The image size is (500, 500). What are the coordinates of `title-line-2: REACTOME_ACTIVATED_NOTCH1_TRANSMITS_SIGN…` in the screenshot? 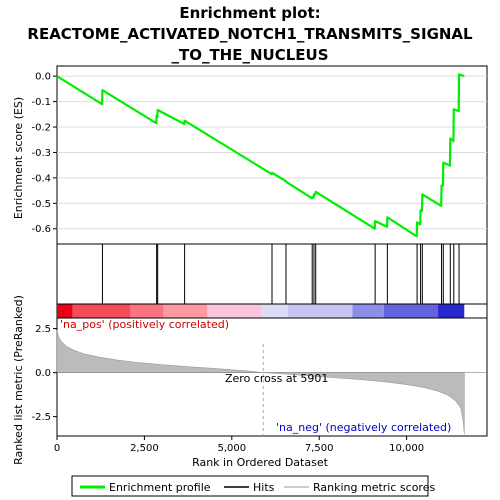 It's located at (250, 34).